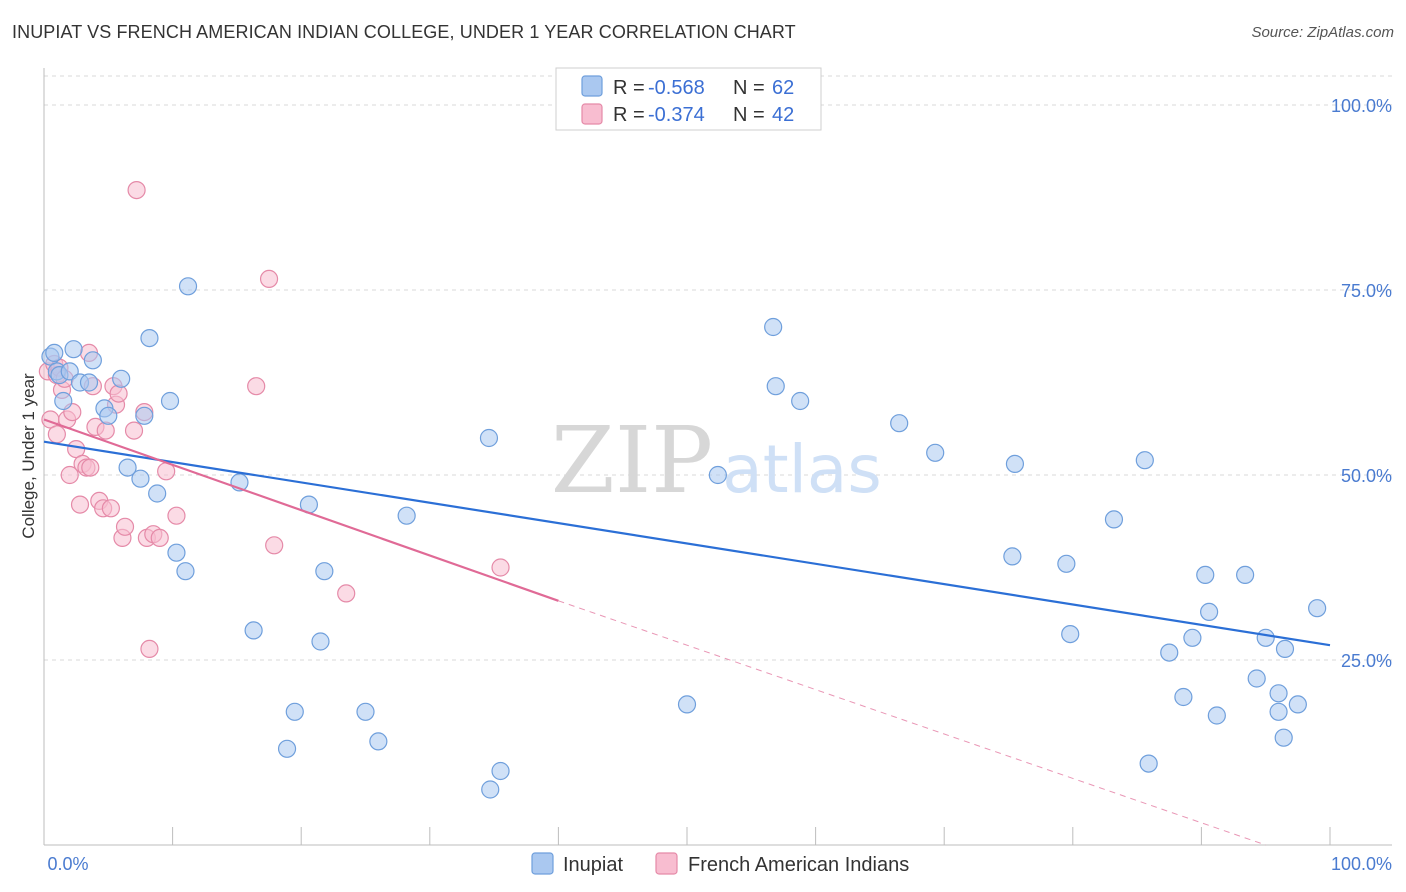 This screenshot has height=892, width=1406. Describe the element at coordinates (783, 115) in the screenshot. I see `legend-n-value: 42` at that location.